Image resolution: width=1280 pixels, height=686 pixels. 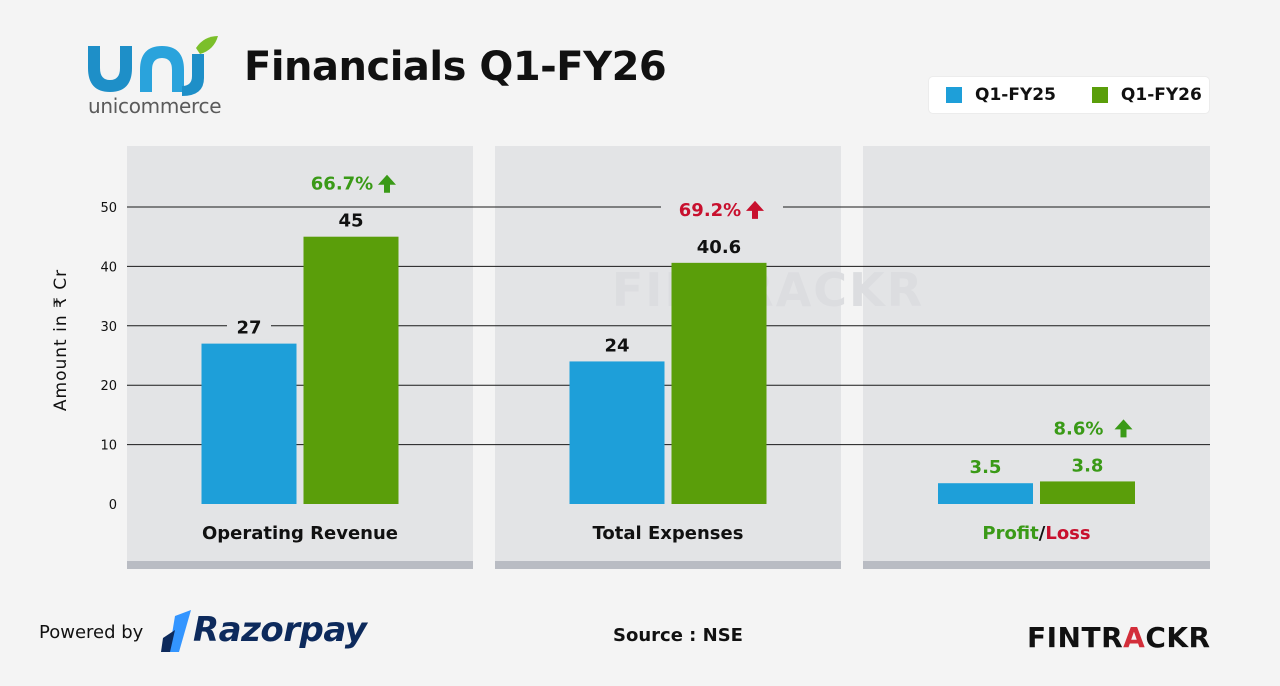 I want to click on legend-swatch-q1-fy25, so click(x=954, y=95).